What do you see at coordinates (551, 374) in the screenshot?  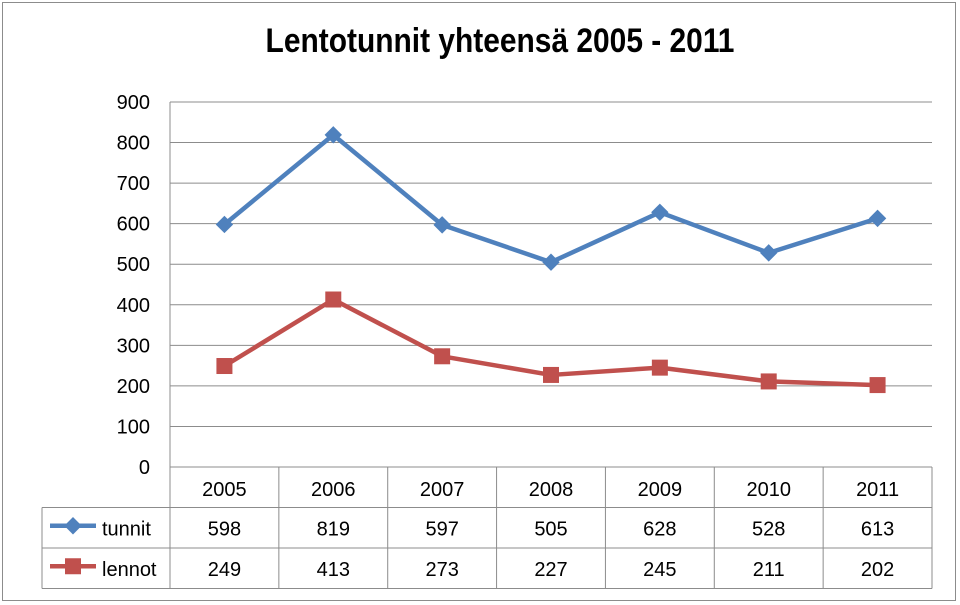 I see `data-point-lennot-2008` at bounding box center [551, 374].